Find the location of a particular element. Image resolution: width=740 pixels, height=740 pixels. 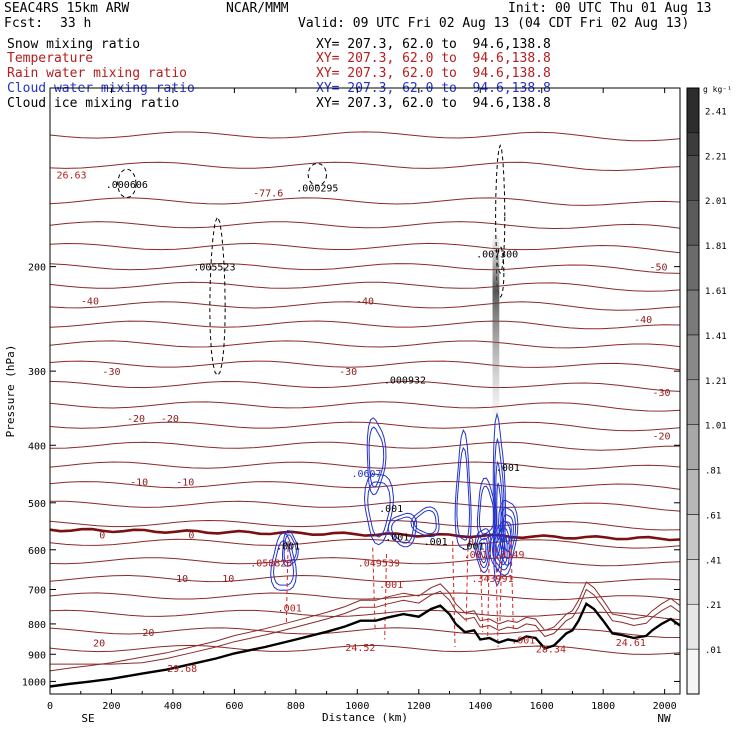

max-value-label: .007300 is located at coordinates (497, 254).